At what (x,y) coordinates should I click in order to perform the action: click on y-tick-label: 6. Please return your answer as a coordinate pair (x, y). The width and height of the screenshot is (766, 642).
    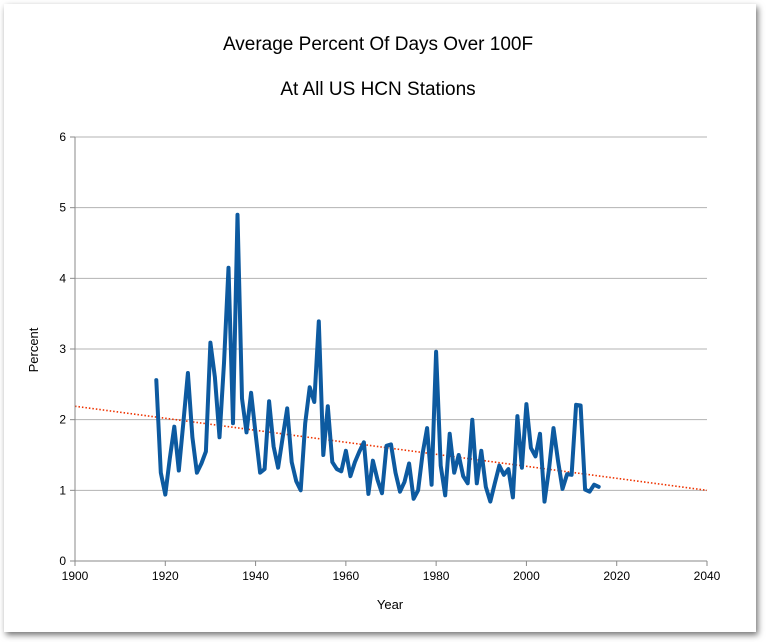
    Looking at the image, I should click on (62, 137).